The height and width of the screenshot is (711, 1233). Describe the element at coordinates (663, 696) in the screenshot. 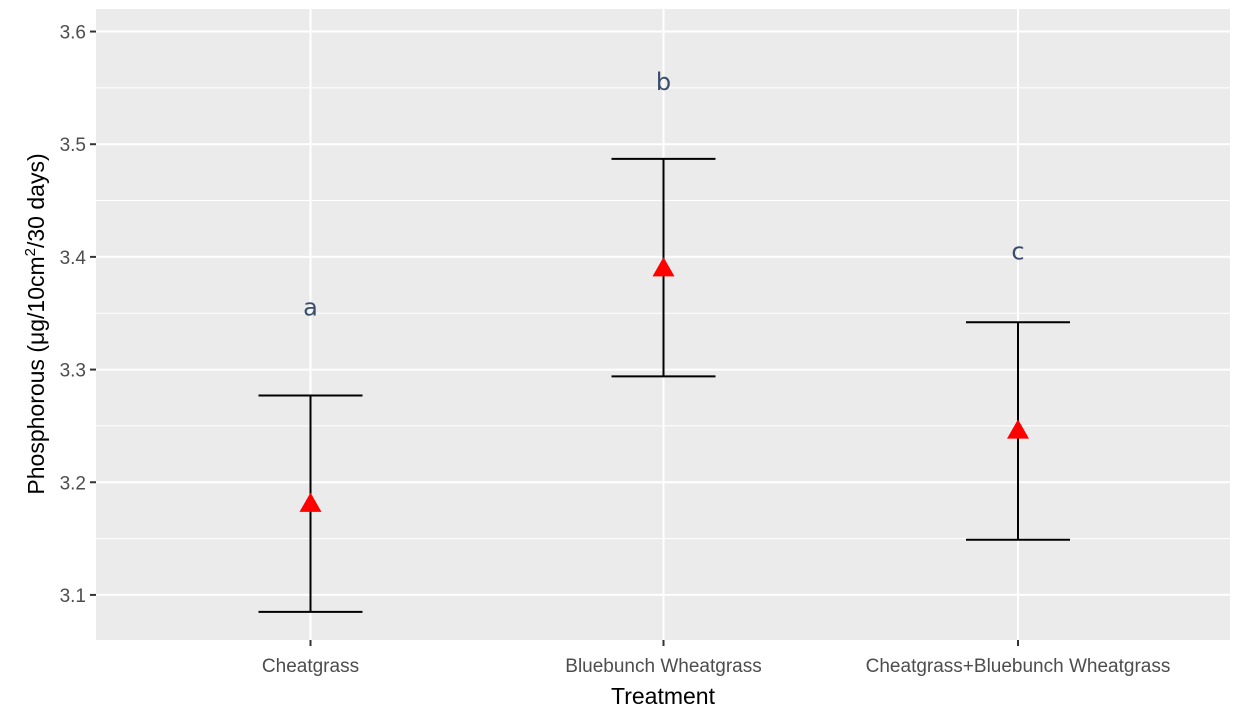

I see `x-axis-title: Treatment` at that location.